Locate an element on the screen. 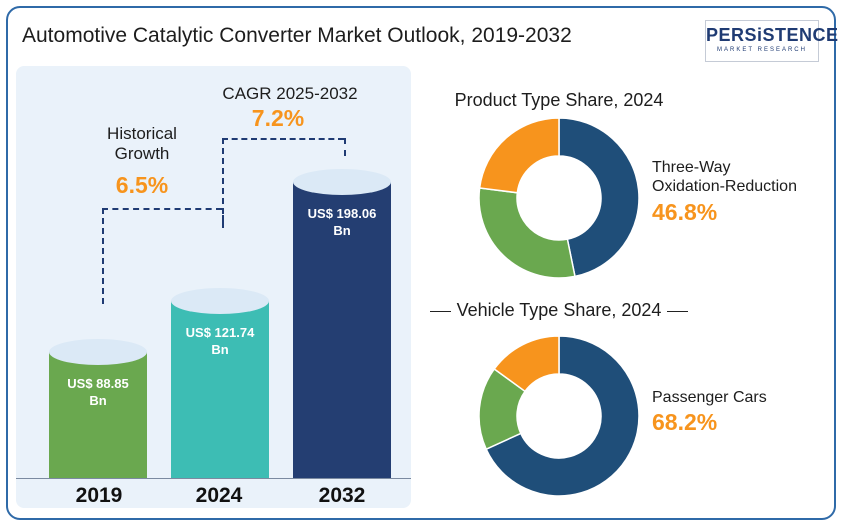 This screenshot has height=526, width=842. cagr-connector-right is located at coordinates (345, 147).